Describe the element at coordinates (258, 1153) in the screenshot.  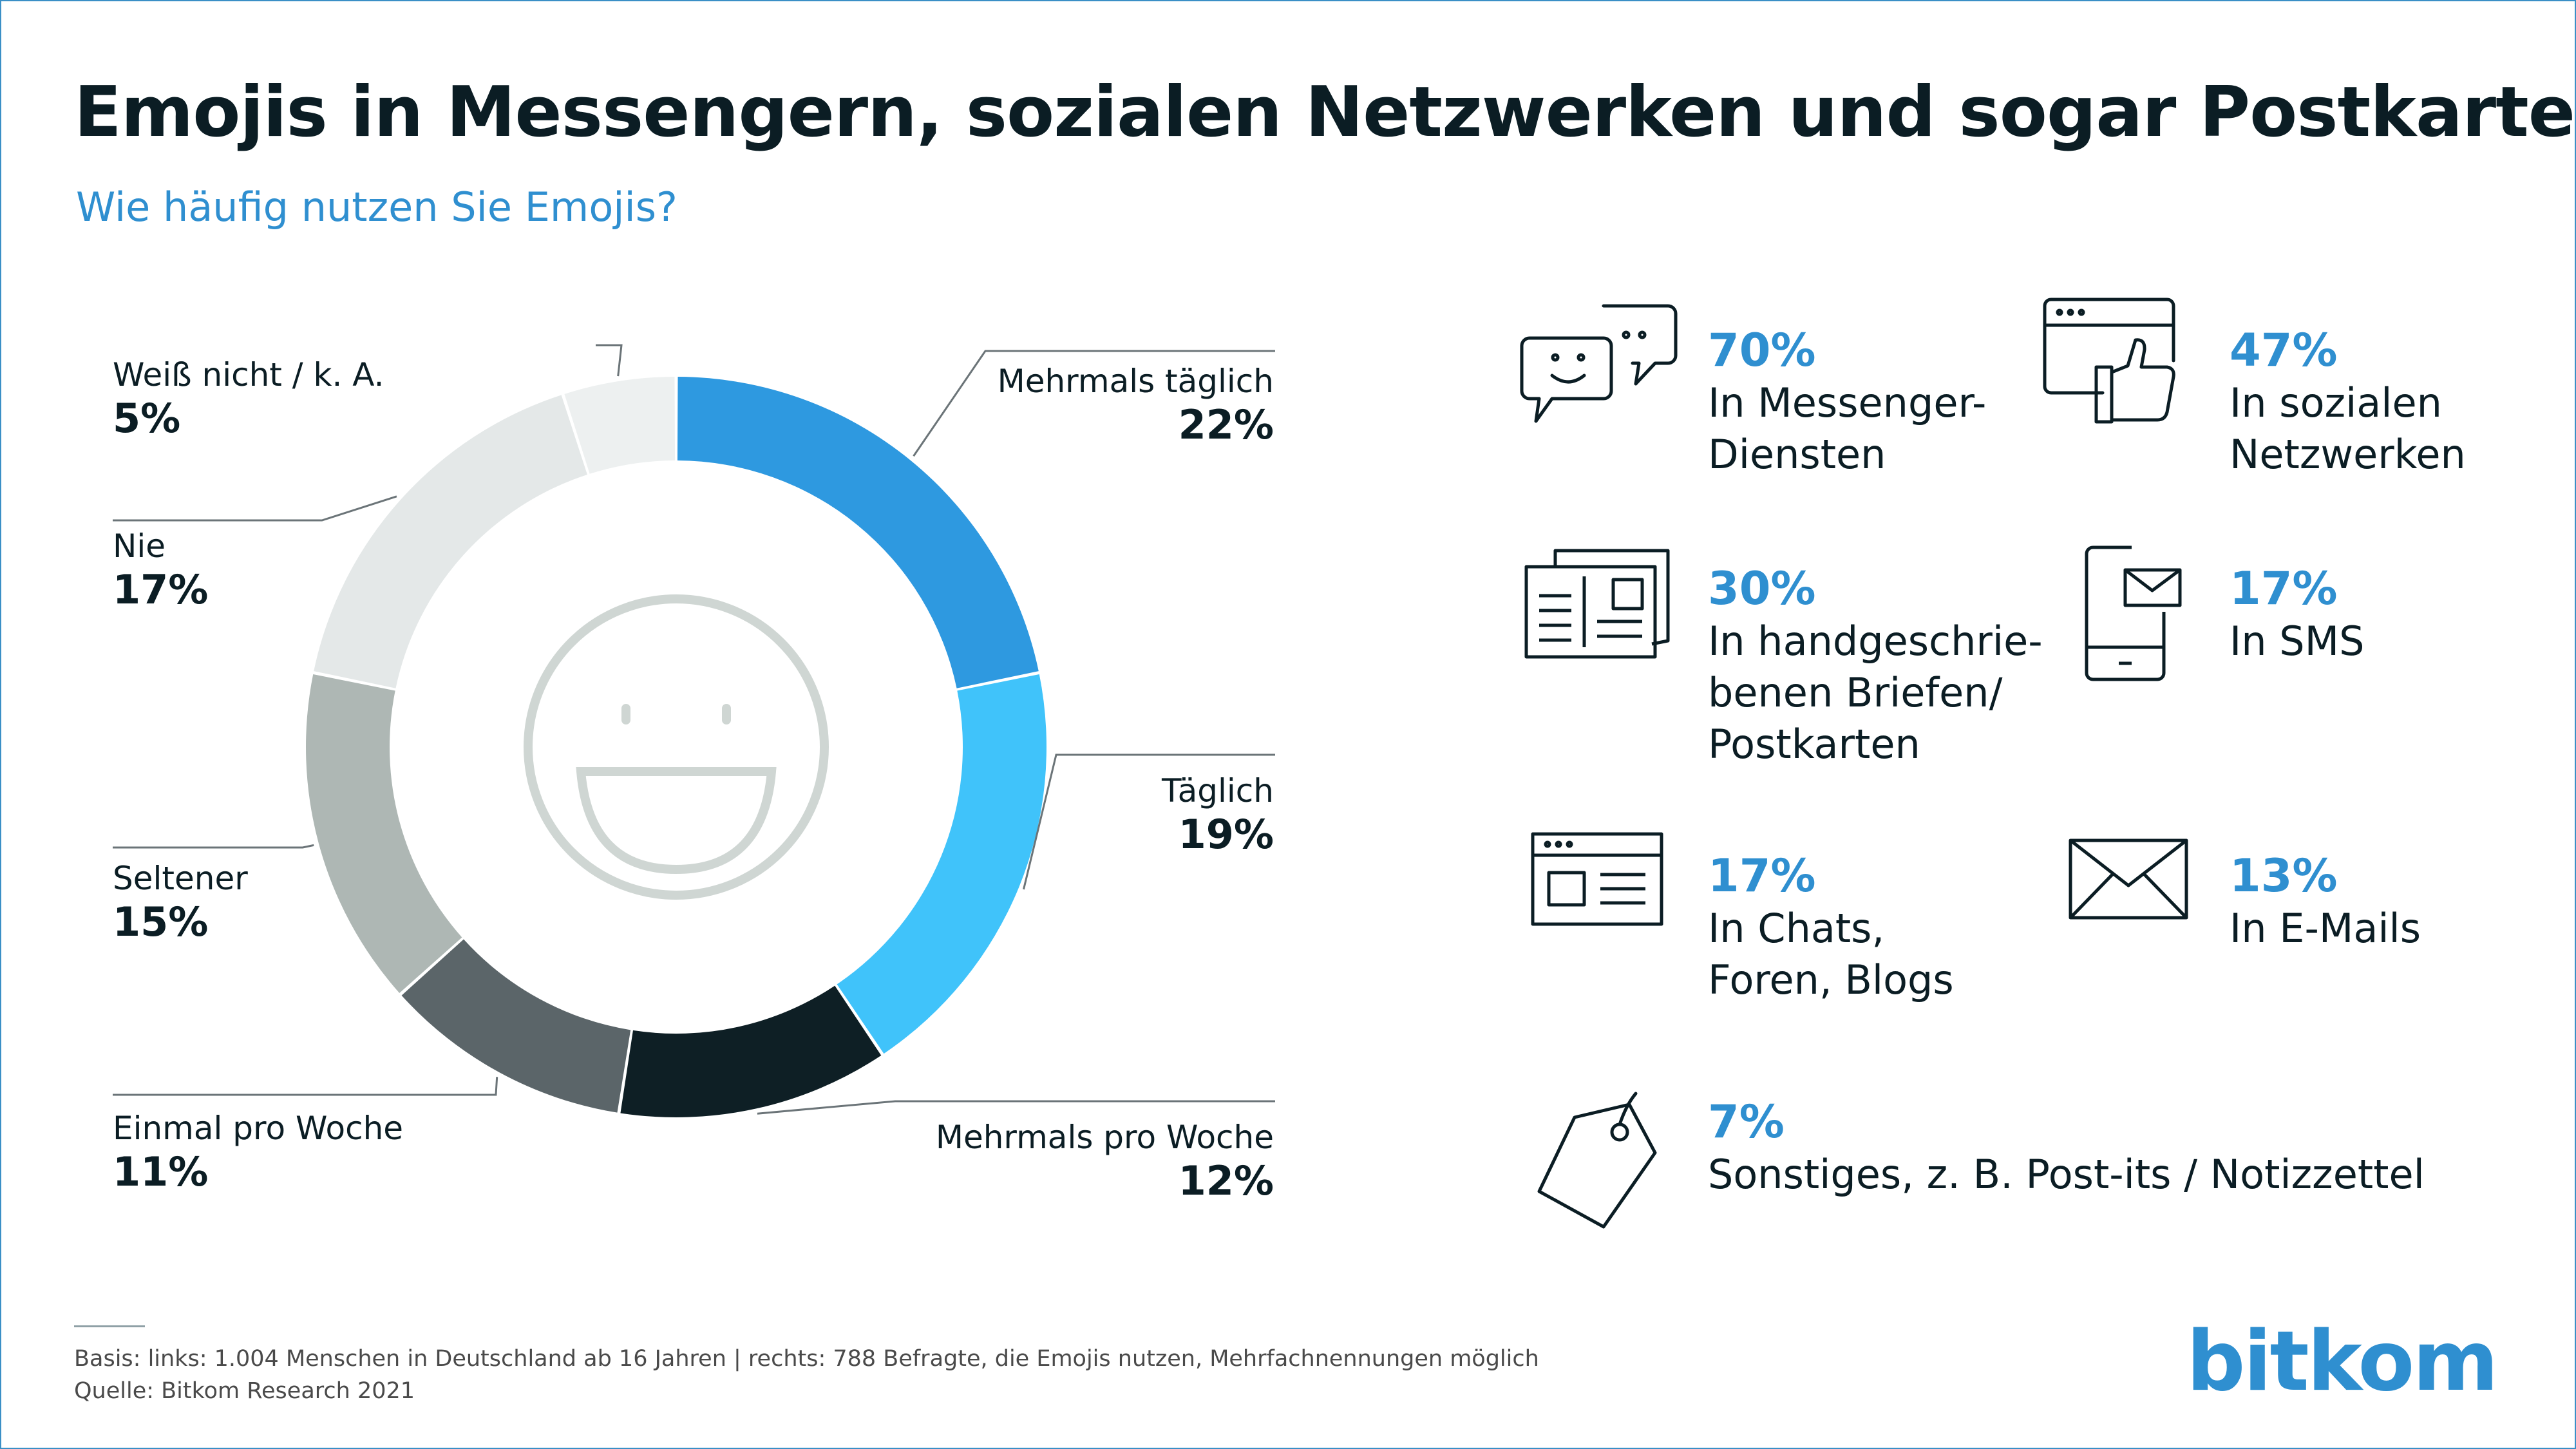
I see `label-einmal-pro-woche: Einmal pro Woche 11%` at that location.